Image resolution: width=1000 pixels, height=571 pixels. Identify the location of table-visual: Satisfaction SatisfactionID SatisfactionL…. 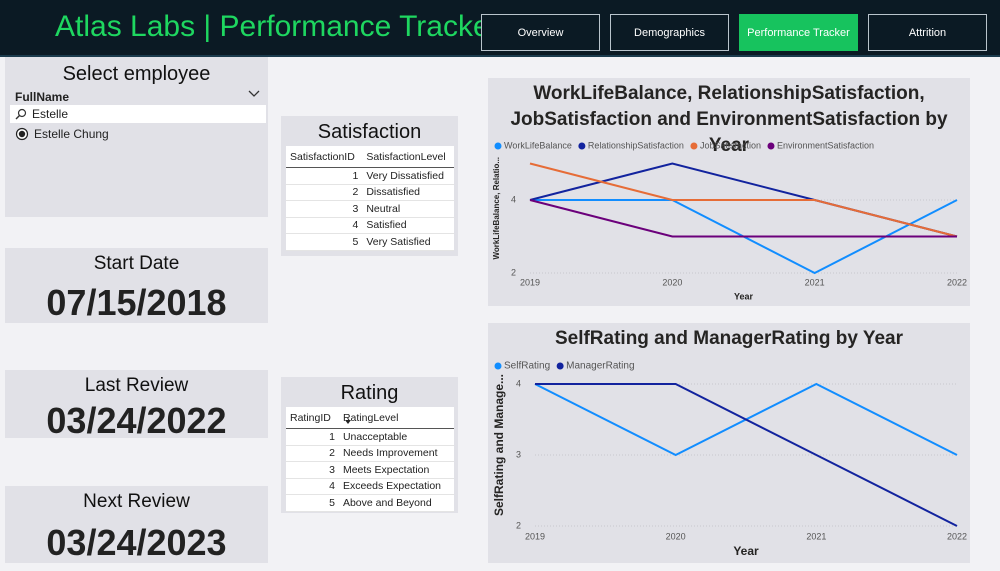
(369, 186).